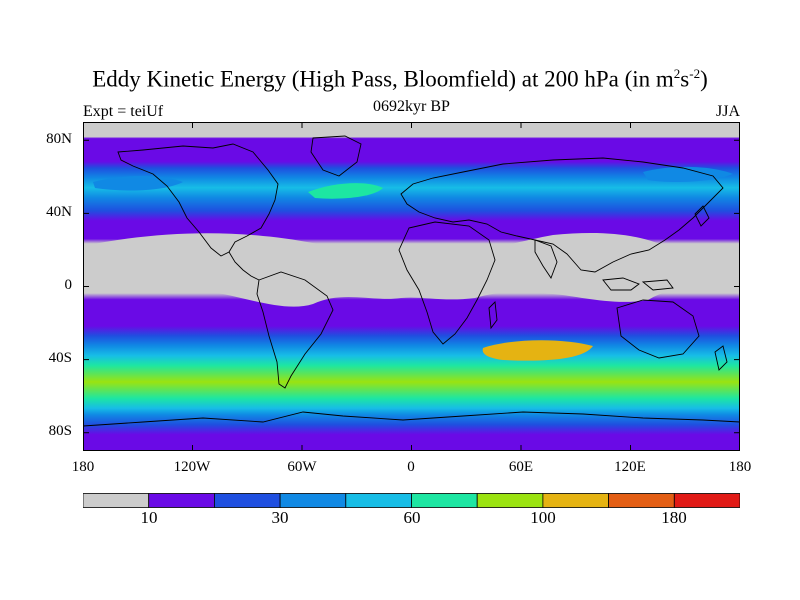  I want to click on x-tick-label-60w: 60W, so click(302, 467).